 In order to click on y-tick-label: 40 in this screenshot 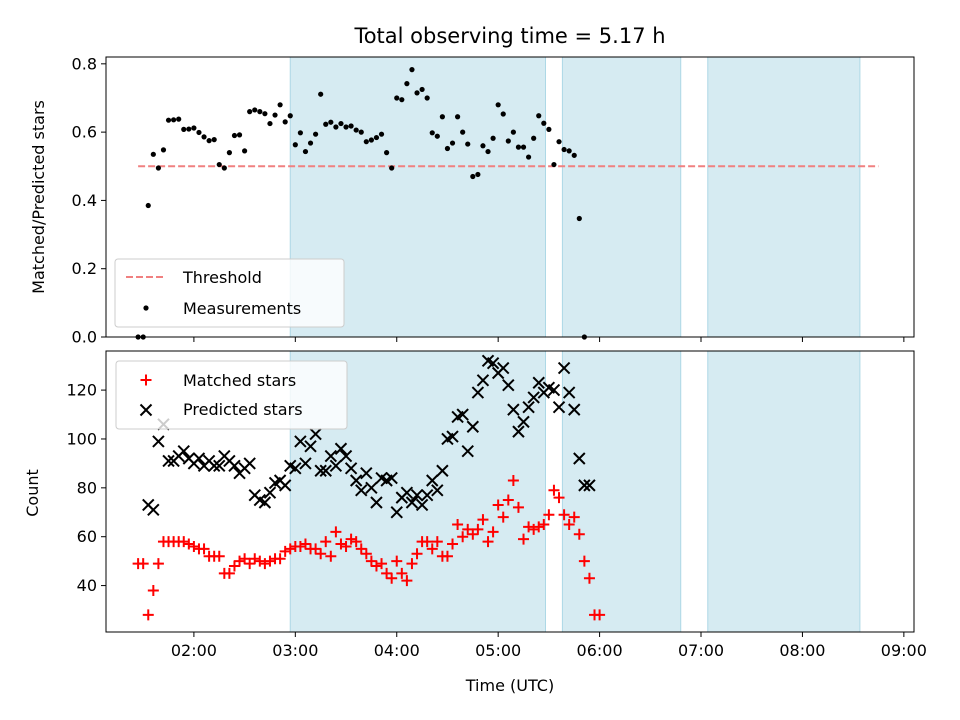, I will do `click(87, 585)`.